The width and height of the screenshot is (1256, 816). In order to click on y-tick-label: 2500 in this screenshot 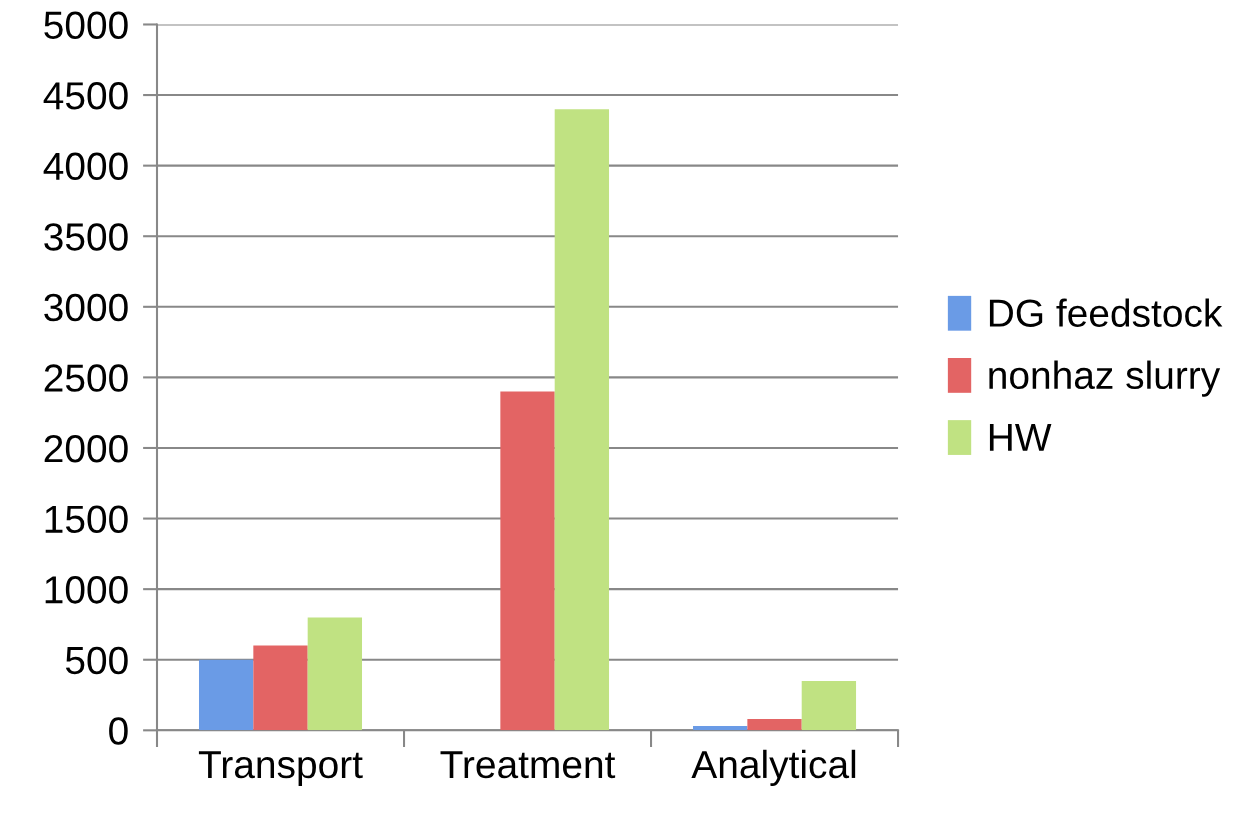, I will do `click(86, 378)`.